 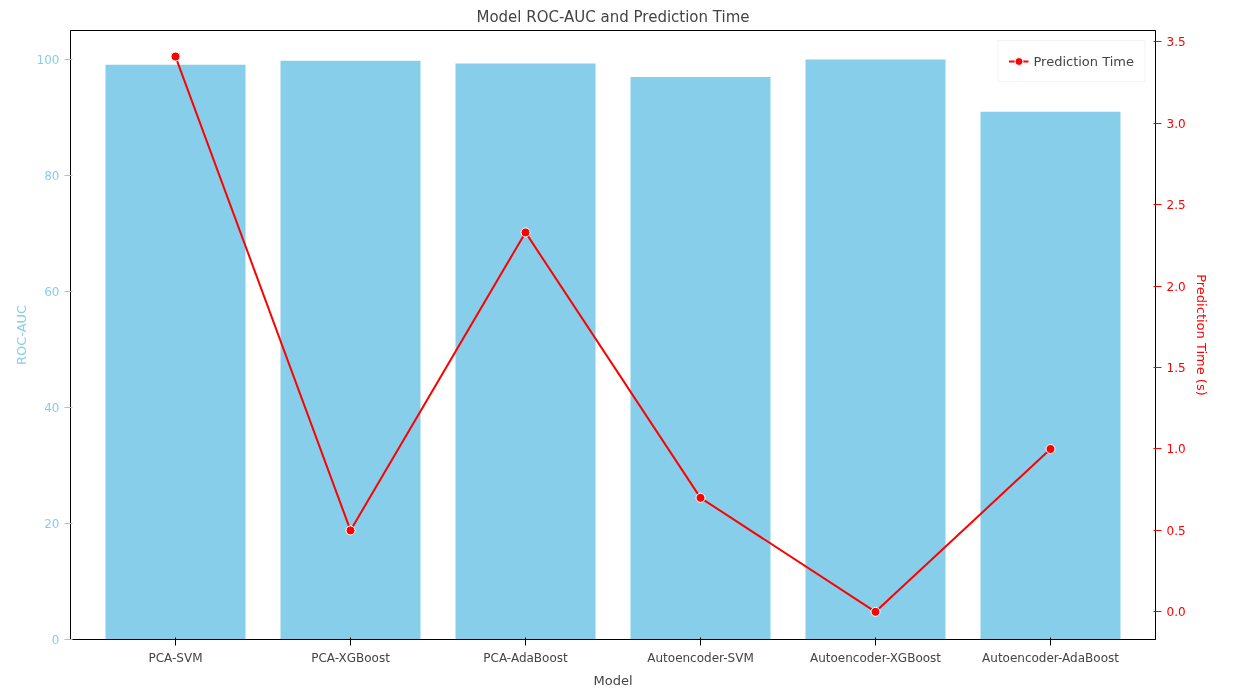 What do you see at coordinates (48, 60) in the screenshot?
I see `y-tick-label: 100` at bounding box center [48, 60].